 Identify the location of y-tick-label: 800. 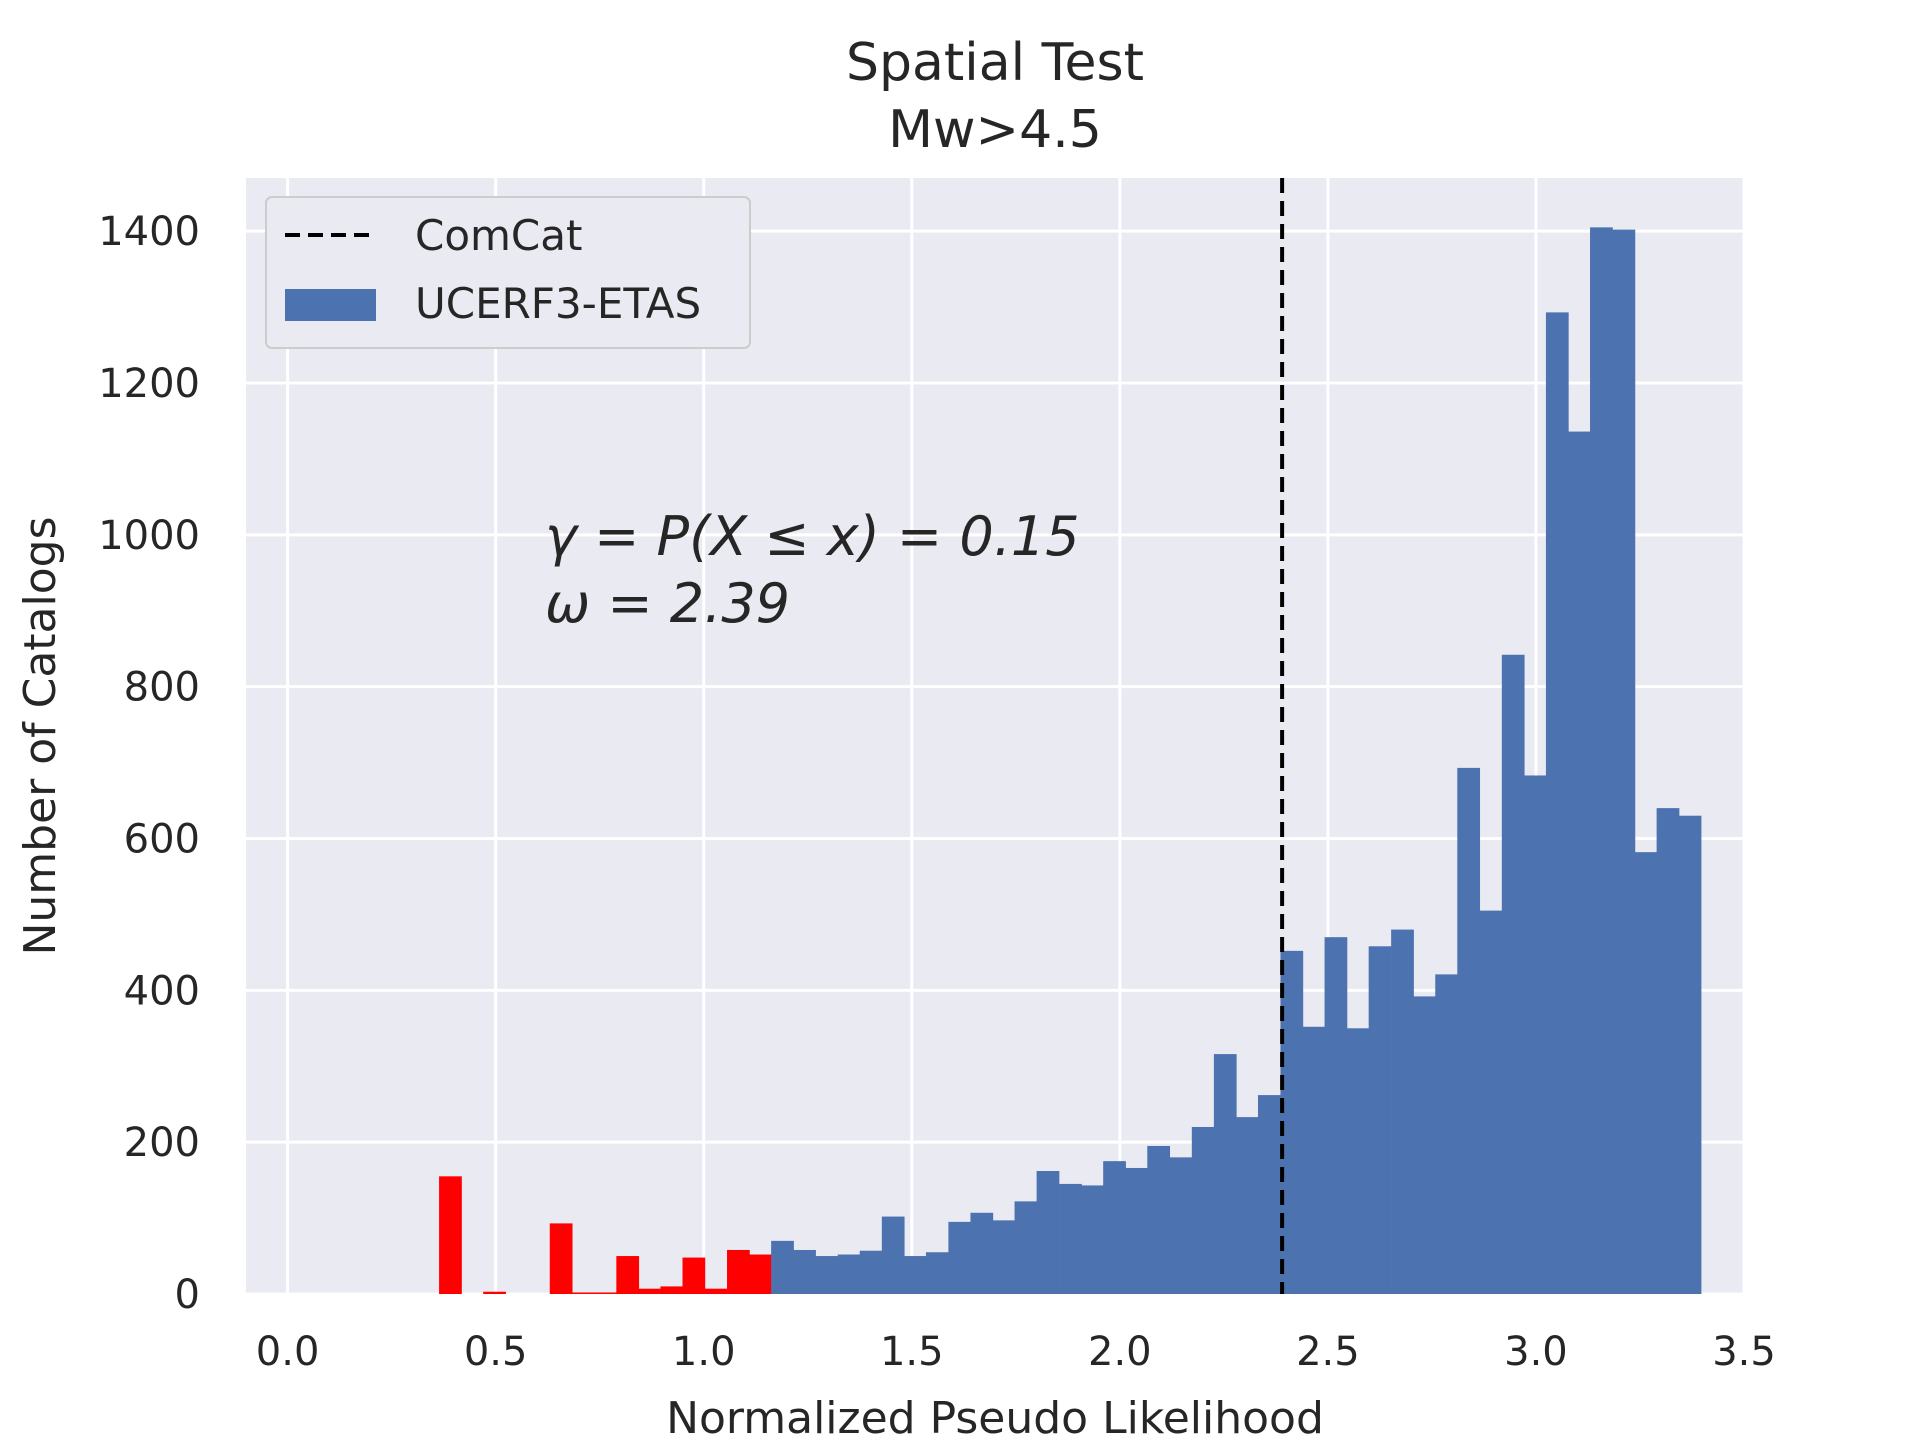
(162, 688).